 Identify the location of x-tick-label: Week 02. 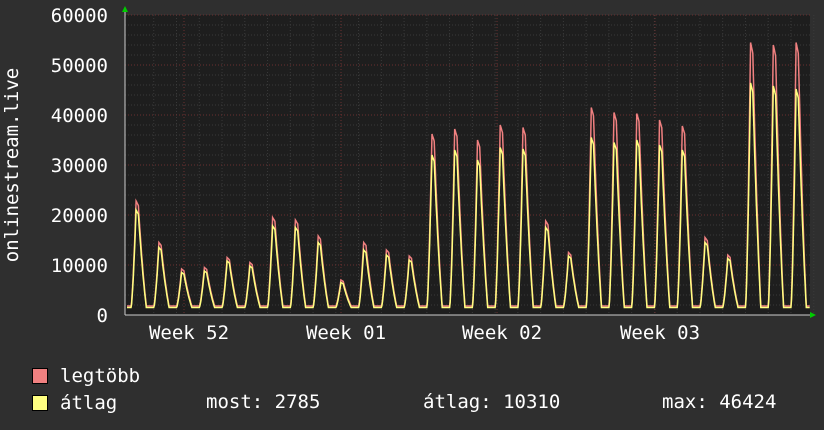
(502, 333).